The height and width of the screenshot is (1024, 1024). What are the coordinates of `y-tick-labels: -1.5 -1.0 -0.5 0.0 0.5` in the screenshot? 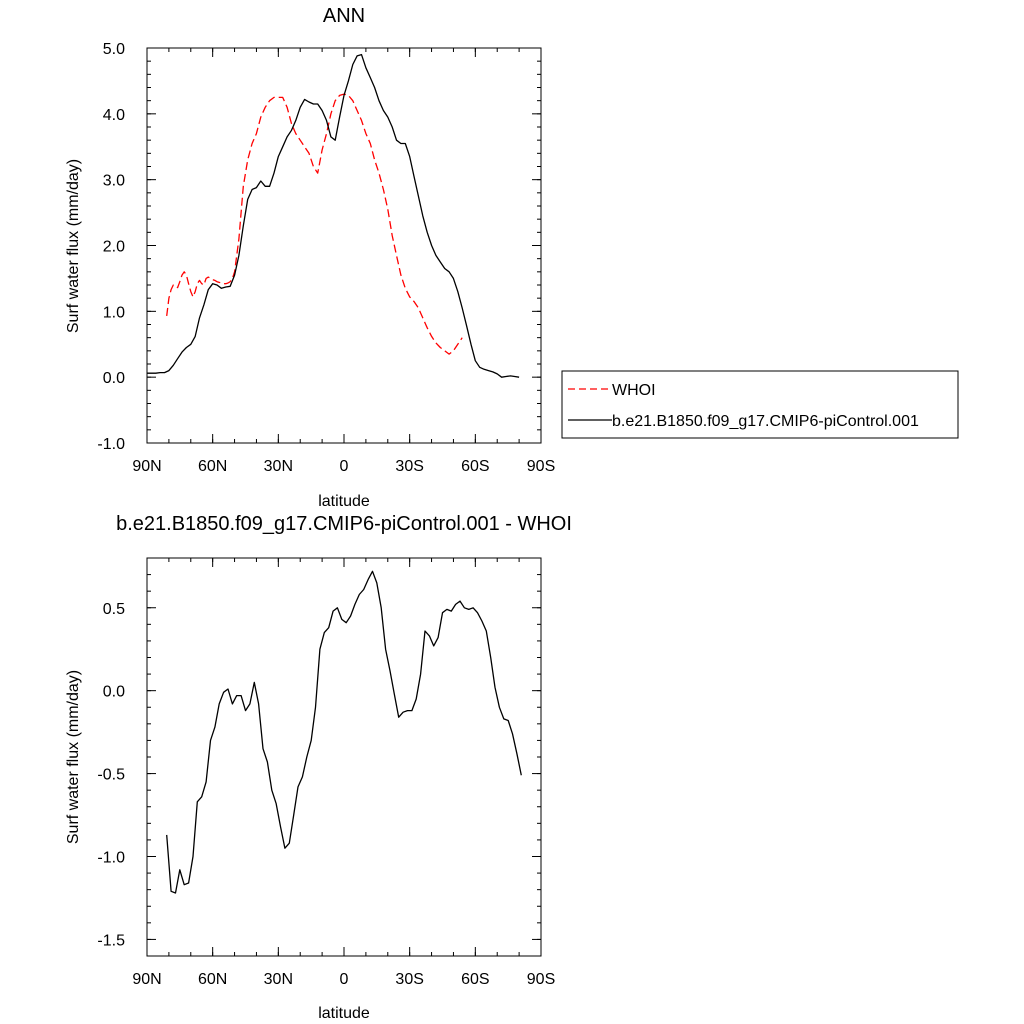 It's located at (111, 775).